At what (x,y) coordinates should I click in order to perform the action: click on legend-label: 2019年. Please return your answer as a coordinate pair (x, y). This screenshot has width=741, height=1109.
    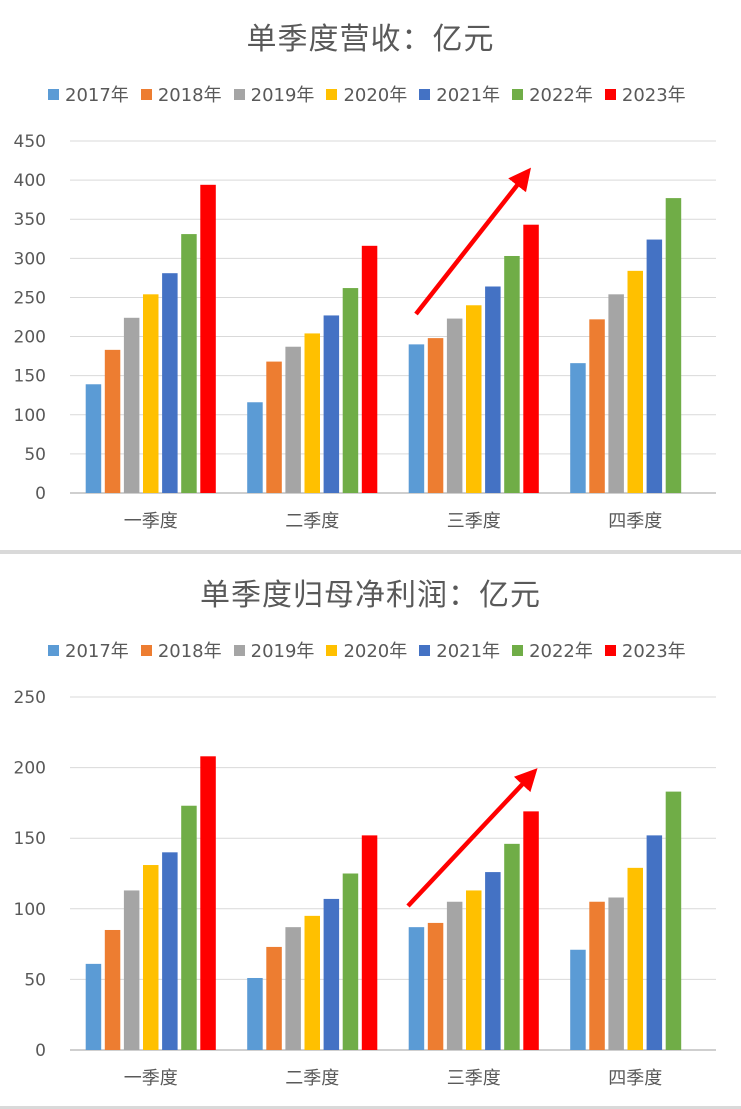
    Looking at the image, I should click on (282, 95).